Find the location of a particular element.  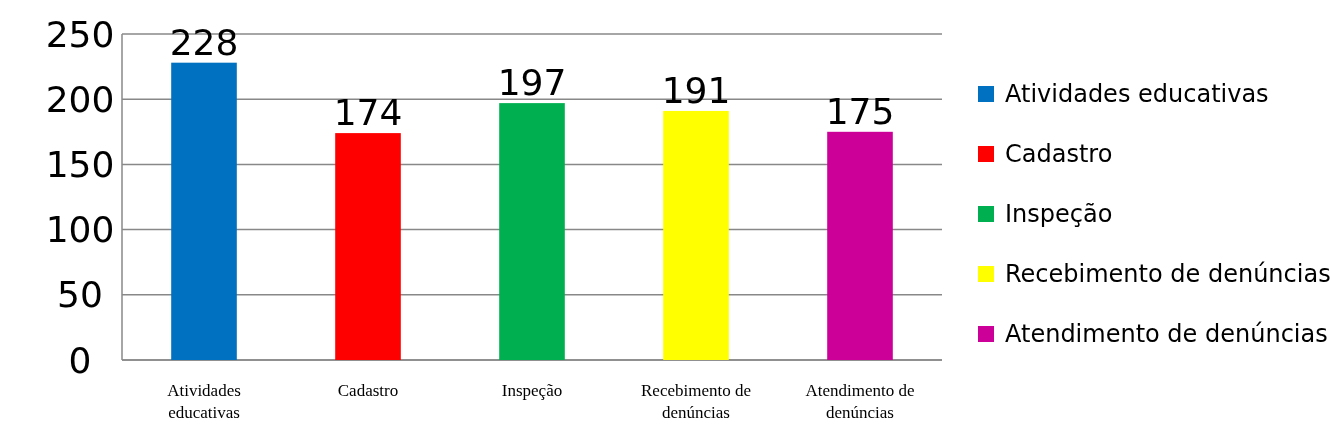

legend-label: Cadastro is located at coordinates (1059, 154).